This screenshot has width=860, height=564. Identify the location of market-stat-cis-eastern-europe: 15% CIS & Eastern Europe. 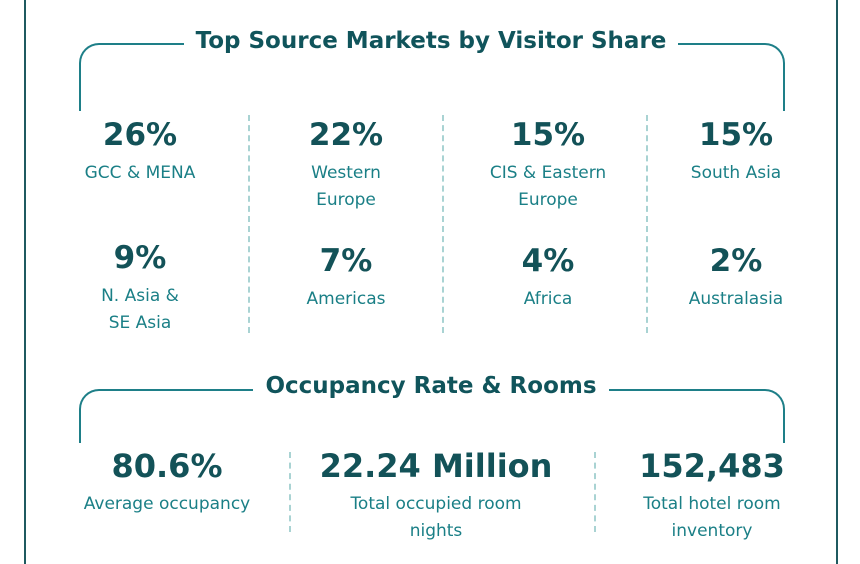
(548, 167).